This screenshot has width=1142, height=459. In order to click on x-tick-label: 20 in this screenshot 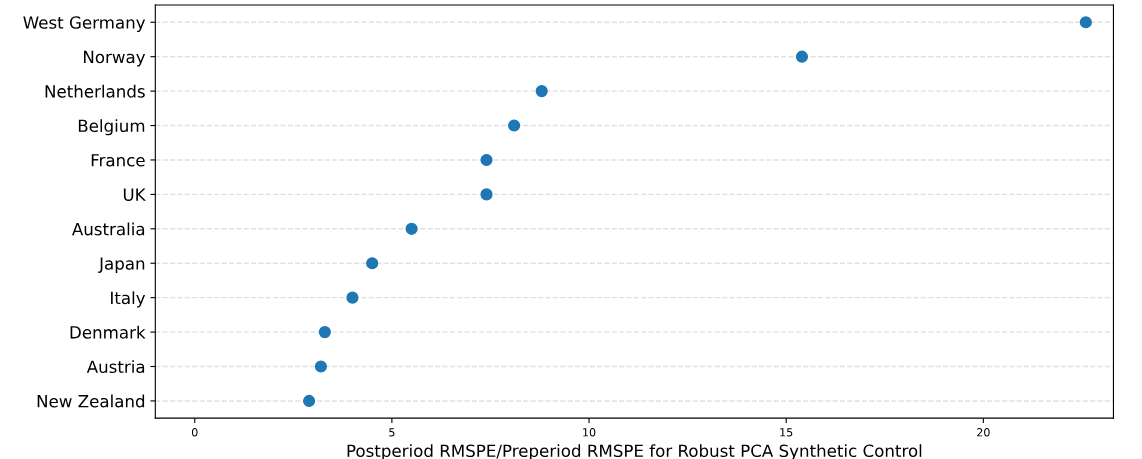, I will do `click(983, 432)`.